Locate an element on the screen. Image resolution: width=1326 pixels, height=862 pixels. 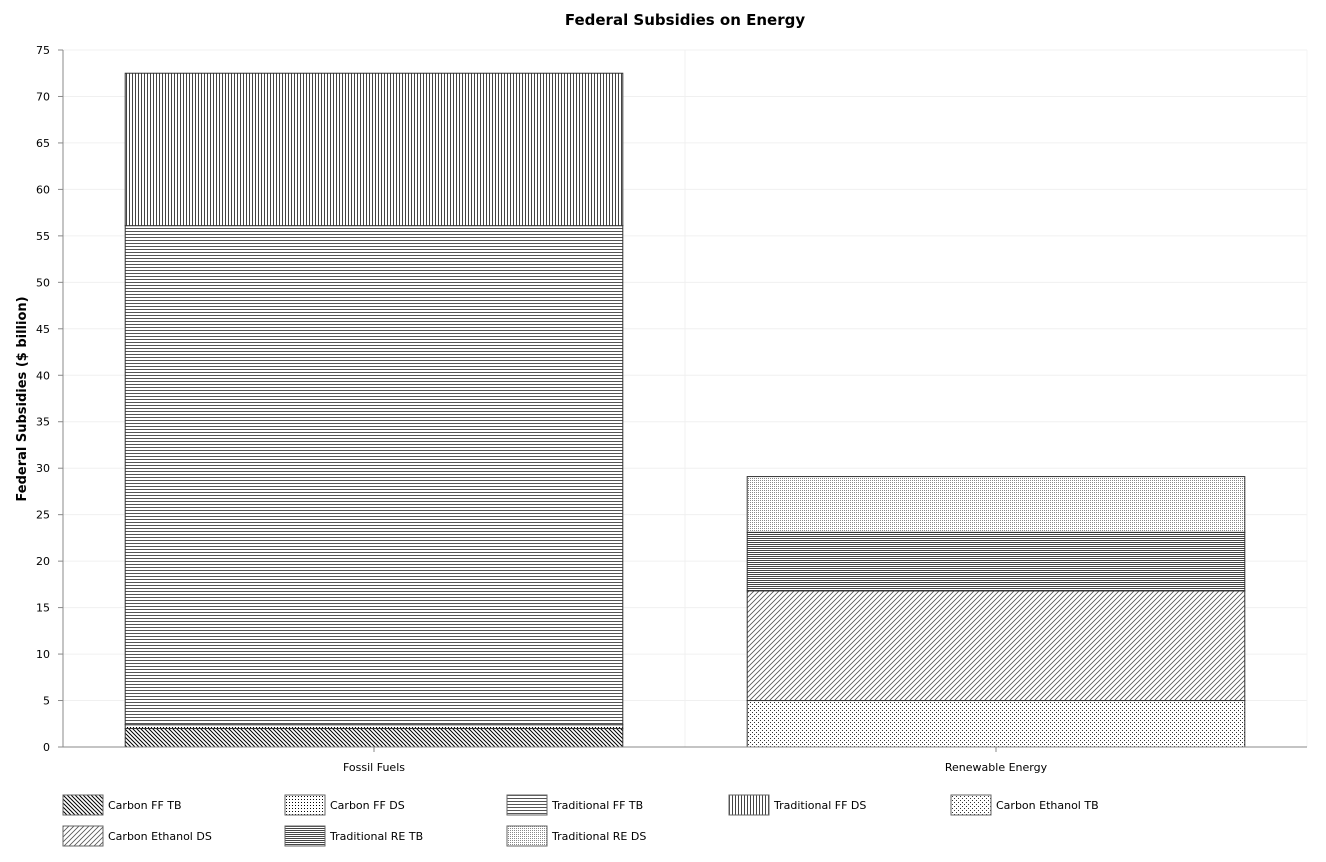
legend-label: Carbon FF TB is located at coordinates (145, 805).